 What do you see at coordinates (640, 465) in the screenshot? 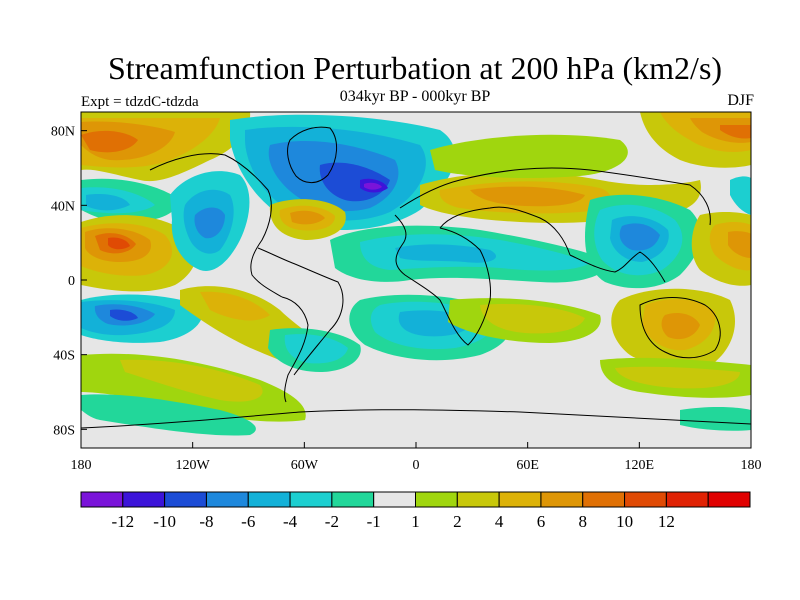
I see `lon-tick-label: 120E` at bounding box center [640, 465].